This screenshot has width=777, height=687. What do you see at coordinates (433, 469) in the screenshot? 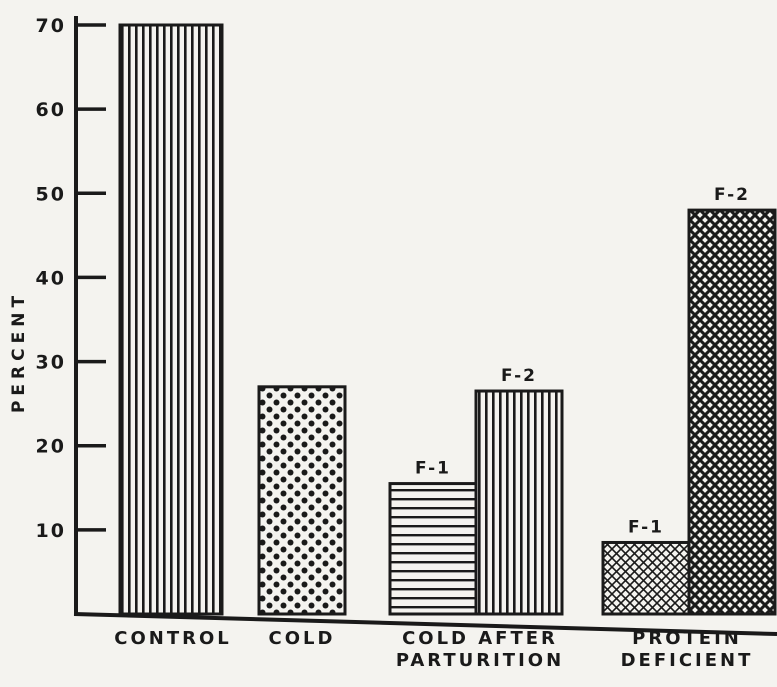
I see `bar-label-2-0: F-1` at bounding box center [433, 469].